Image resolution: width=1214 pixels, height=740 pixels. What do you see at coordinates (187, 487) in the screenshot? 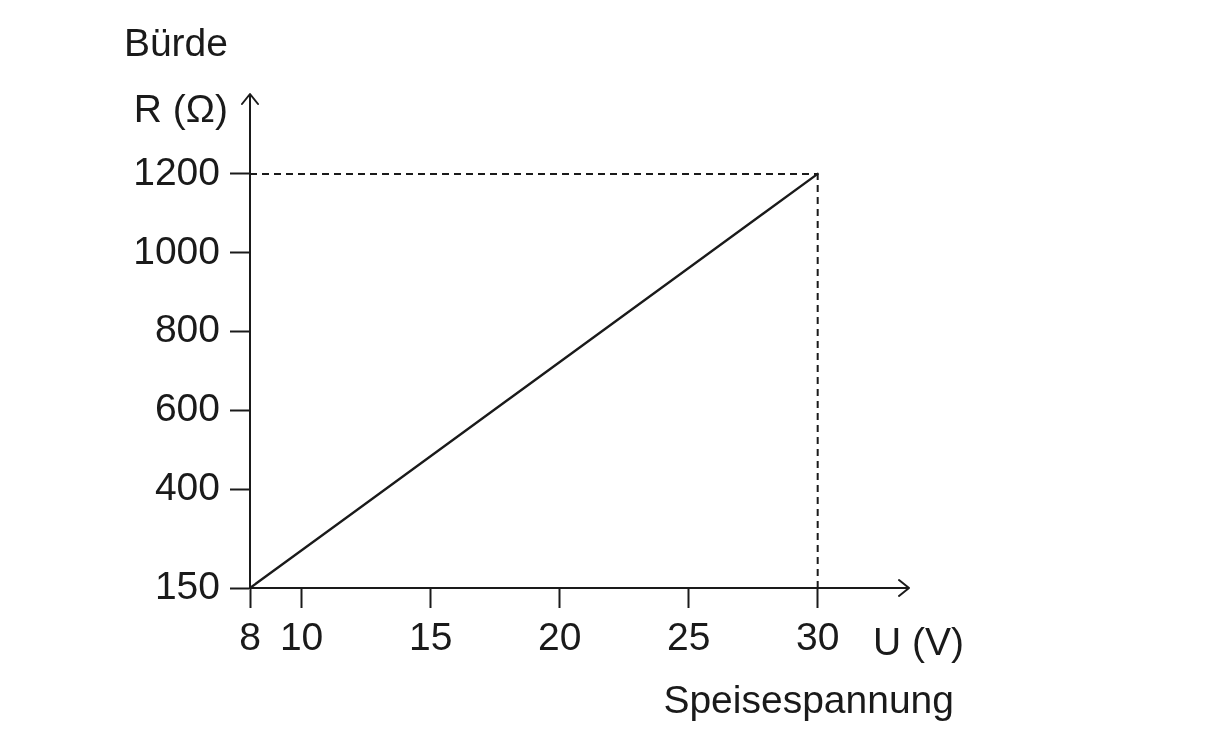
I see `y-tick-label: 400` at bounding box center [187, 487].